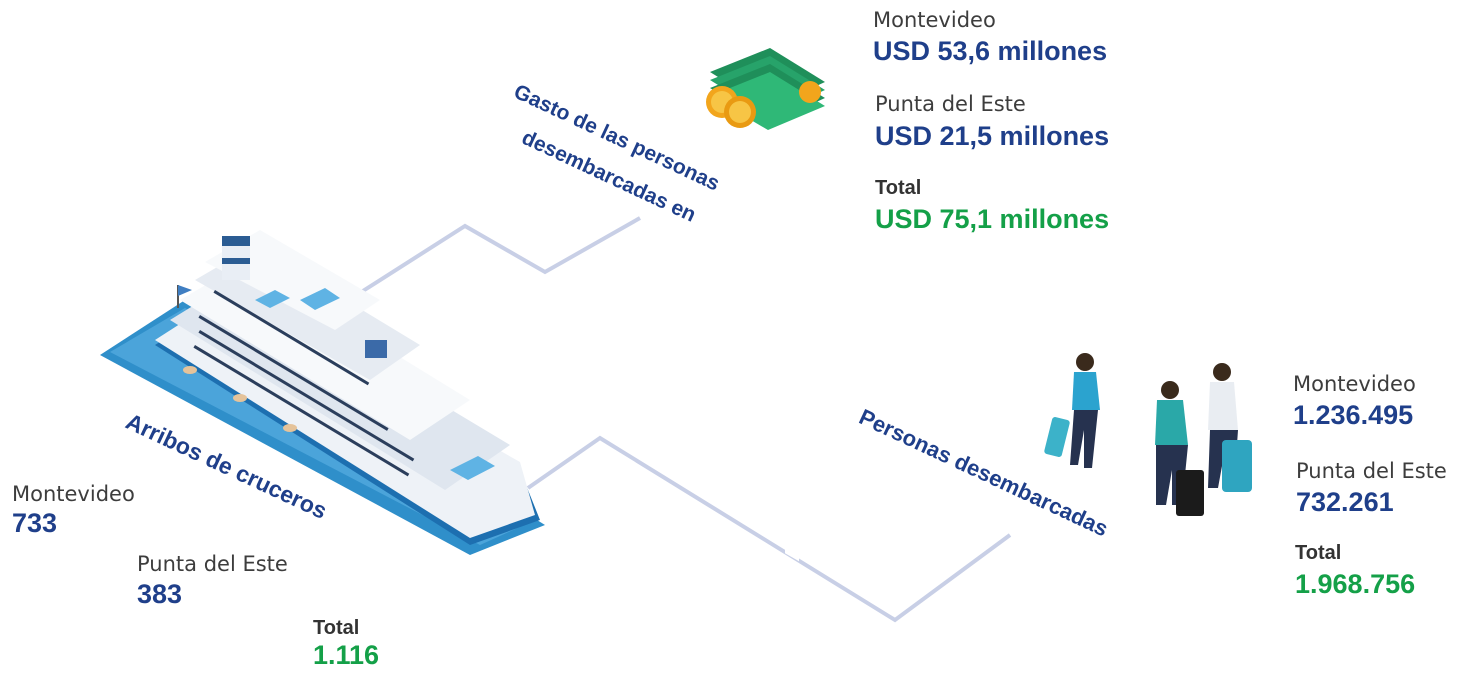 The height and width of the screenshot is (673, 1462). What do you see at coordinates (934, 20) in the screenshot?
I see `spending-montevideo-label: Montevideo` at bounding box center [934, 20].